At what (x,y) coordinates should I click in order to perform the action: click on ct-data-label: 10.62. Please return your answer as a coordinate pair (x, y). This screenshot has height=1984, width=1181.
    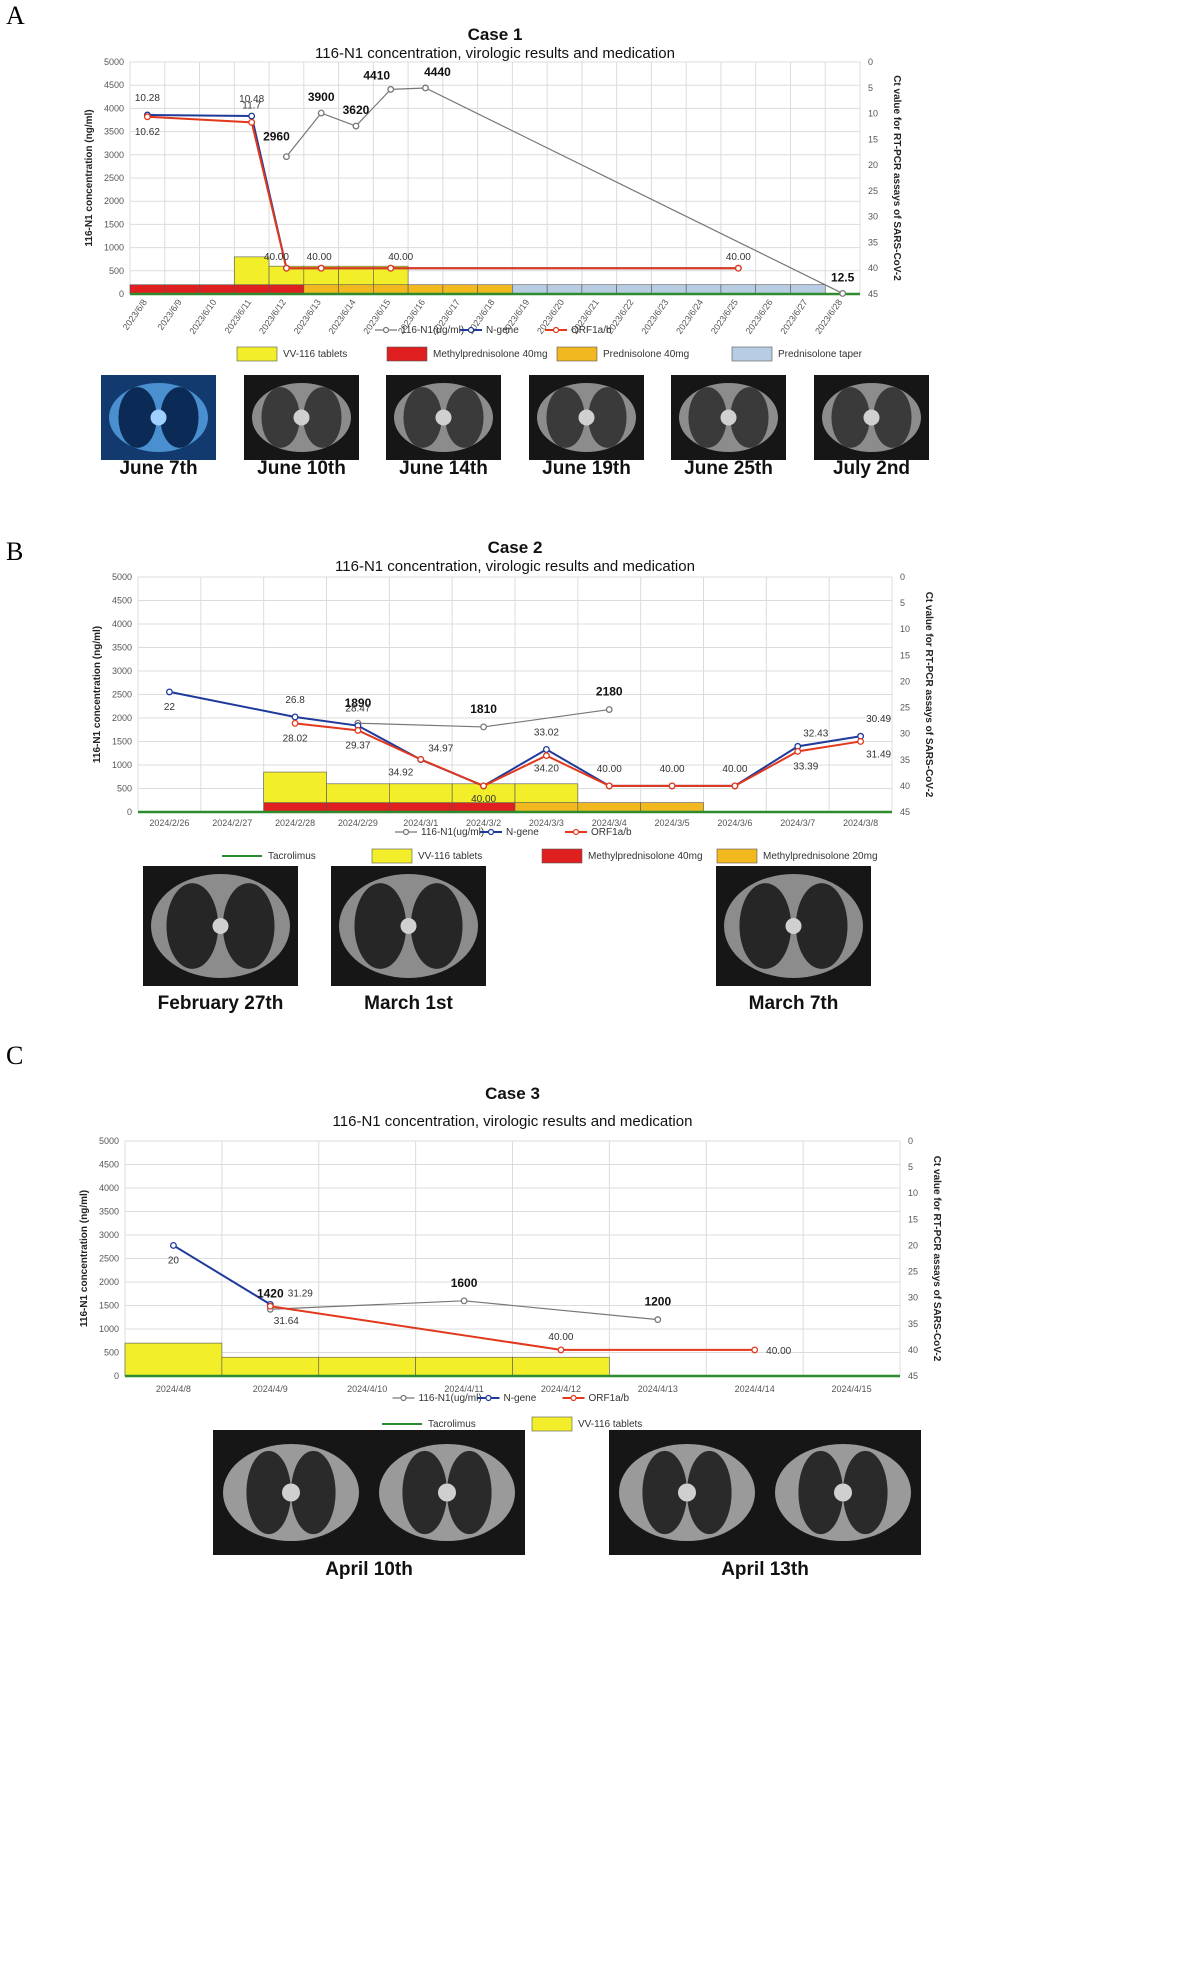
    Looking at the image, I should click on (147, 132).